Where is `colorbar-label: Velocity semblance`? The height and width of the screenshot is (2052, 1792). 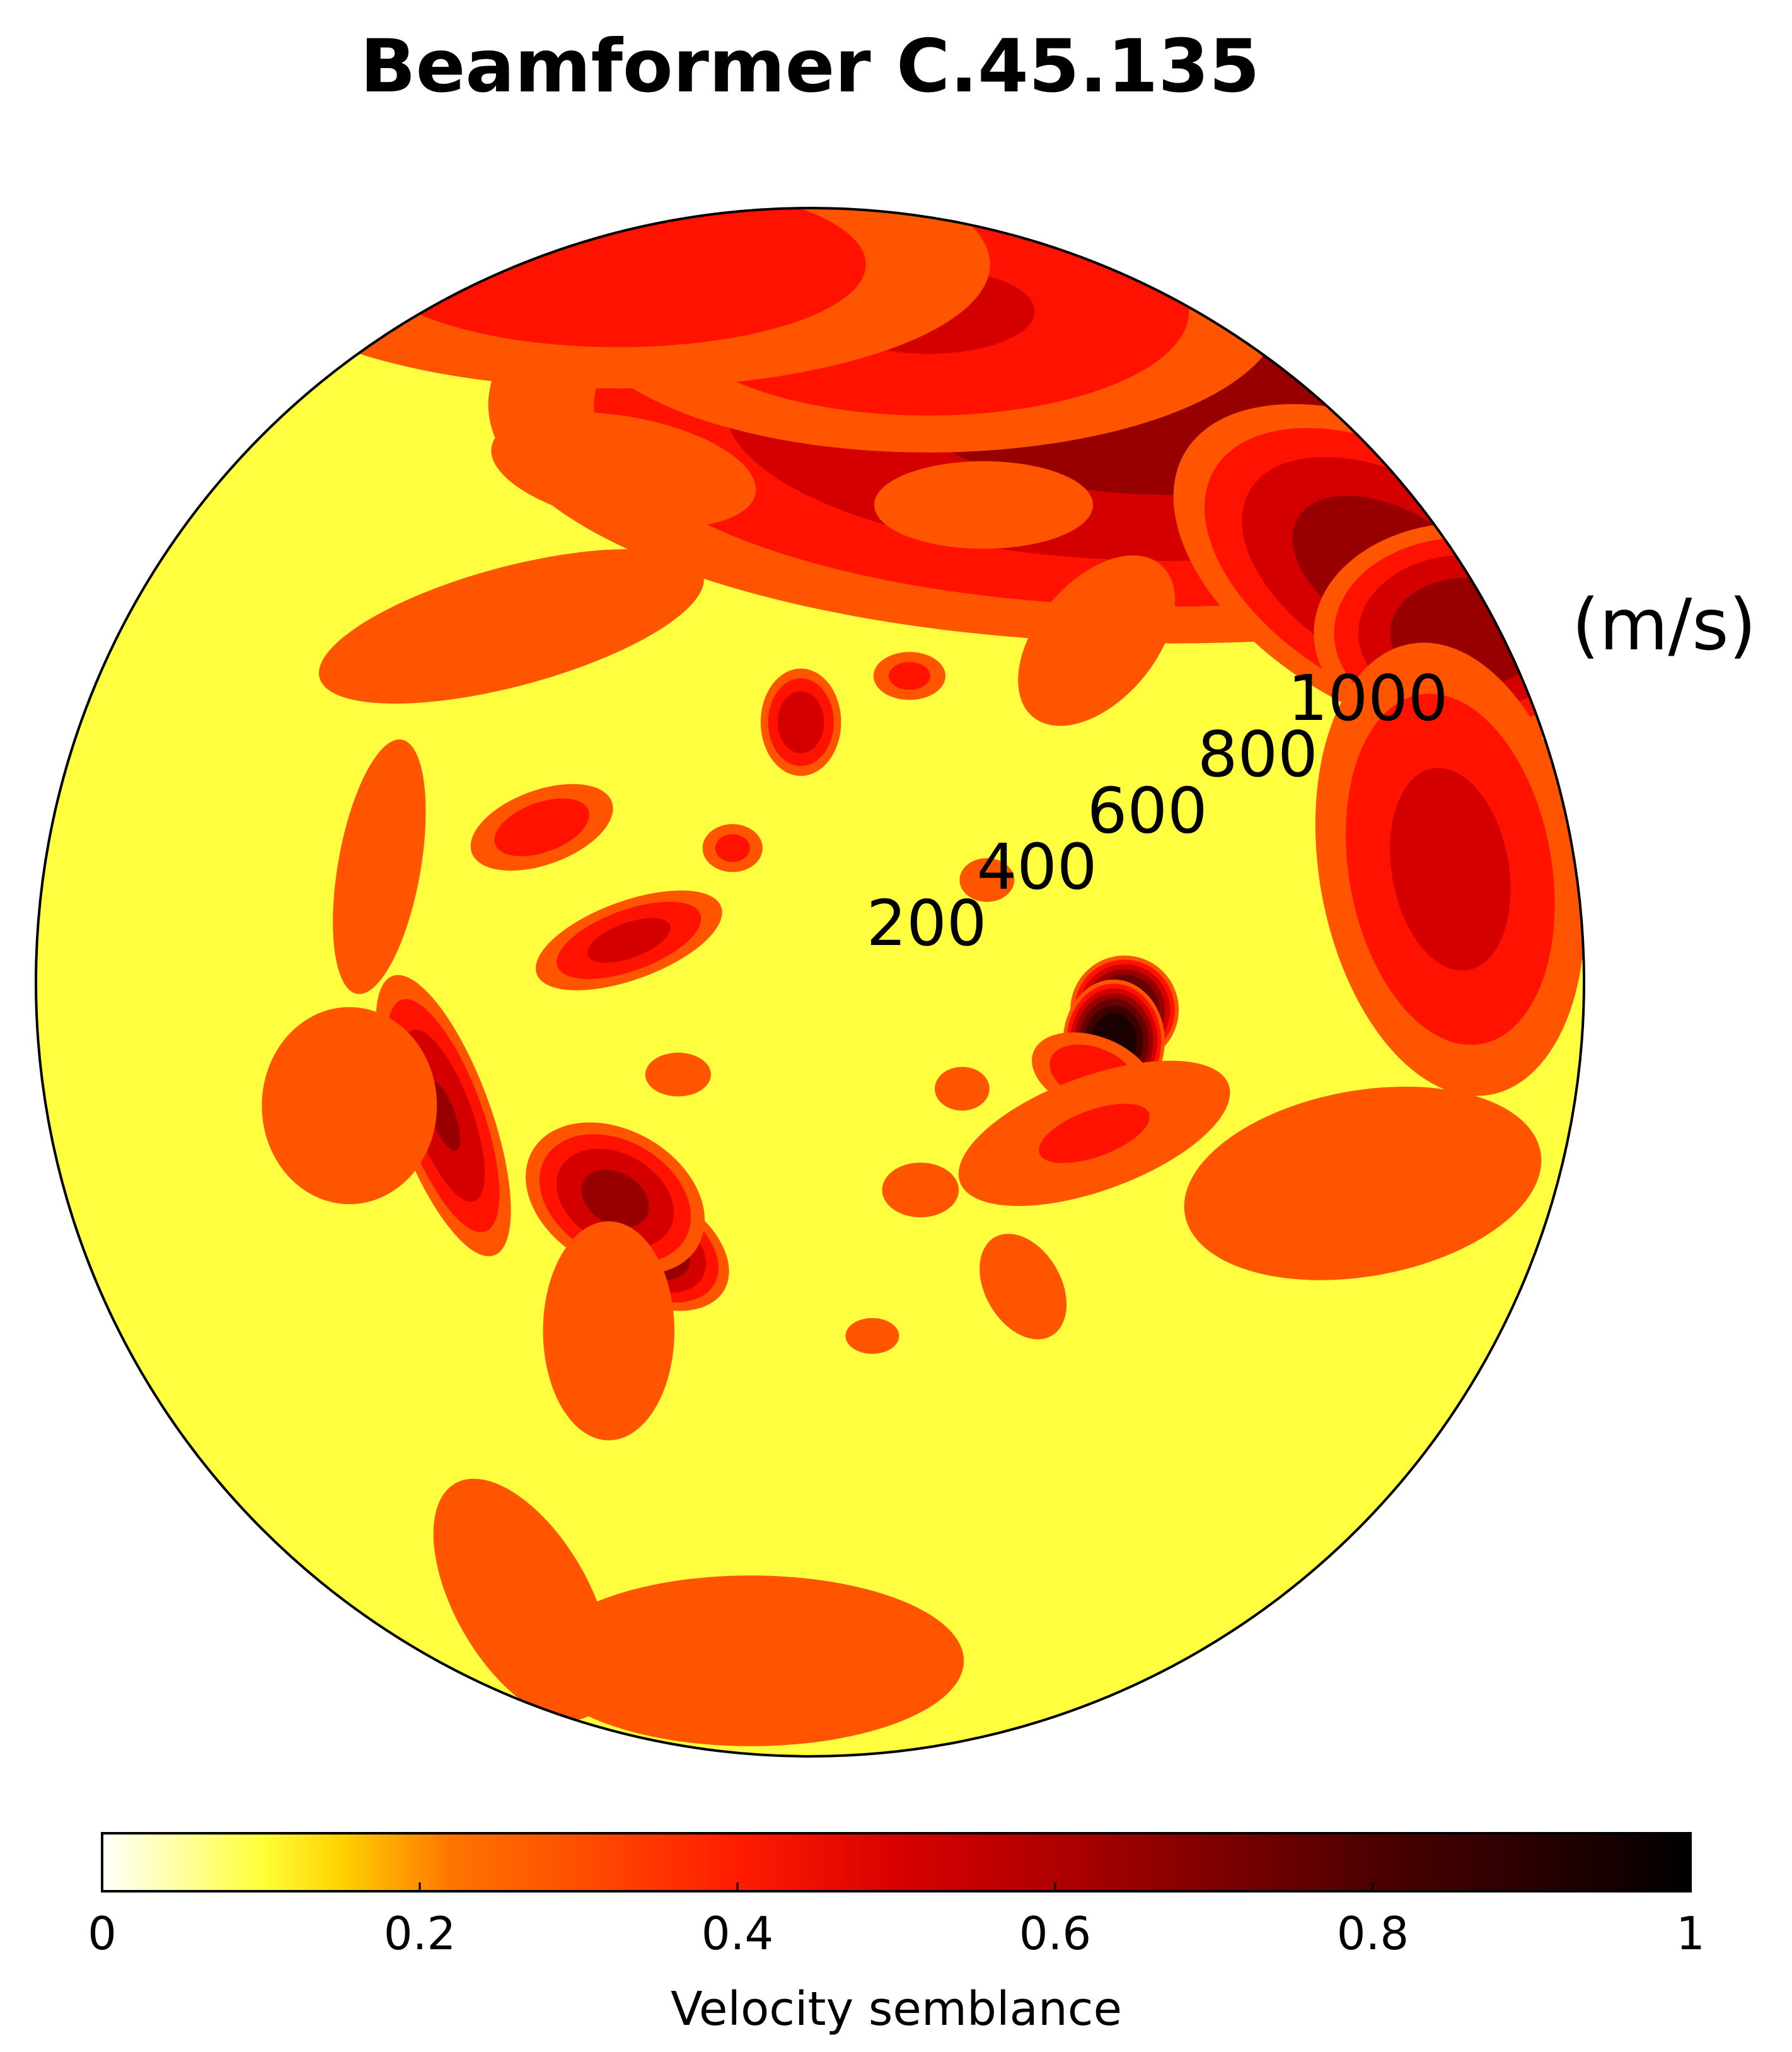
colorbar-label: Velocity semblance is located at coordinates (897, 2009).